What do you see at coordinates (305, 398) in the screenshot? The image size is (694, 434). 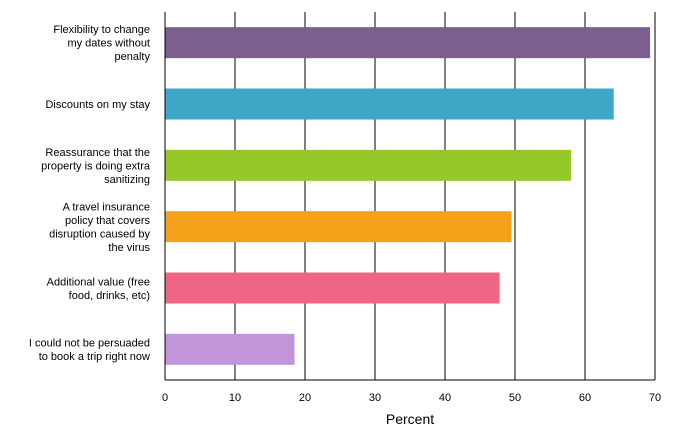 I see `x-tick-label-20: 20` at bounding box center [305, 398].